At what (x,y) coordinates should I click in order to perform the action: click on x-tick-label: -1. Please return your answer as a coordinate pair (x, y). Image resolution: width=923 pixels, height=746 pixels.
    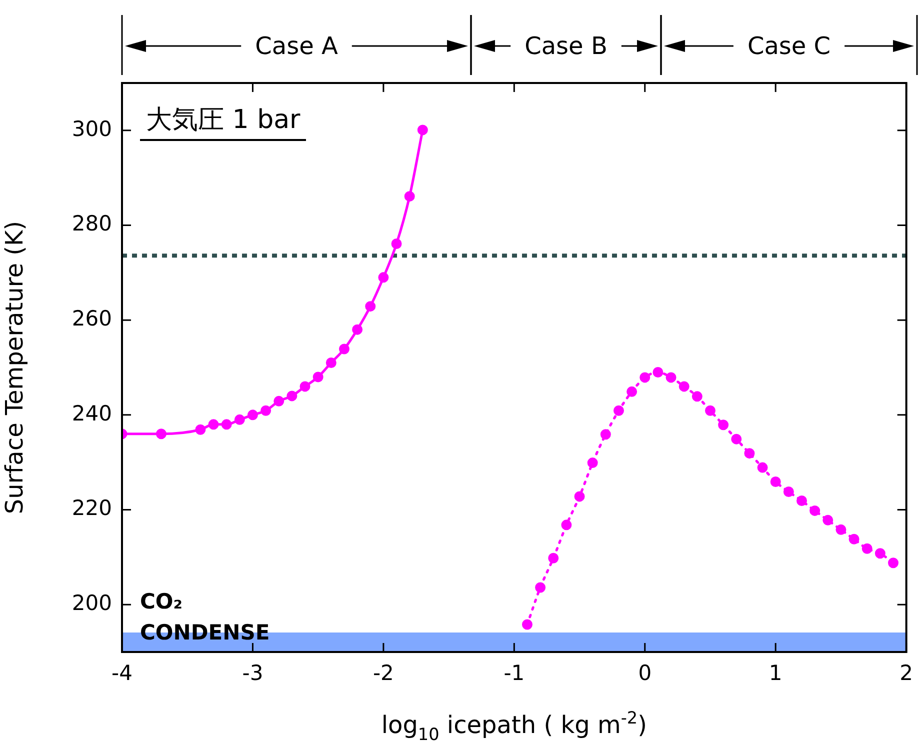
    Looking at the image, I should click on (514, 673).